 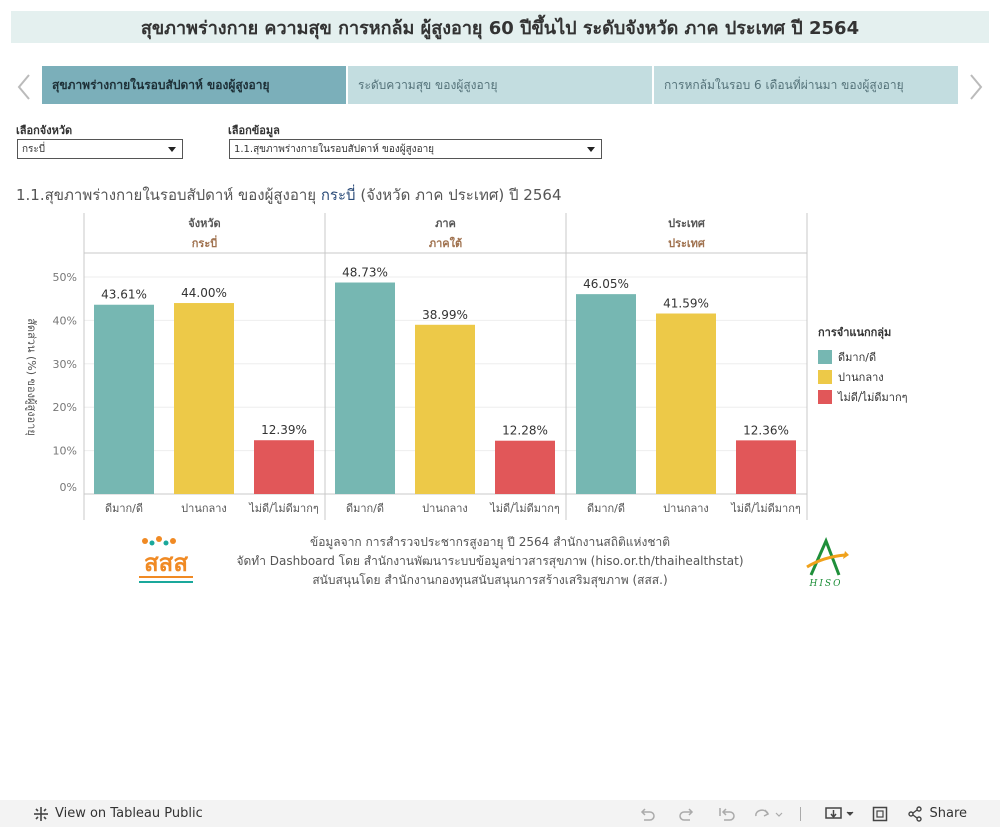 I want to click on y-tick-label: 40%, so click(x=65, y=320).